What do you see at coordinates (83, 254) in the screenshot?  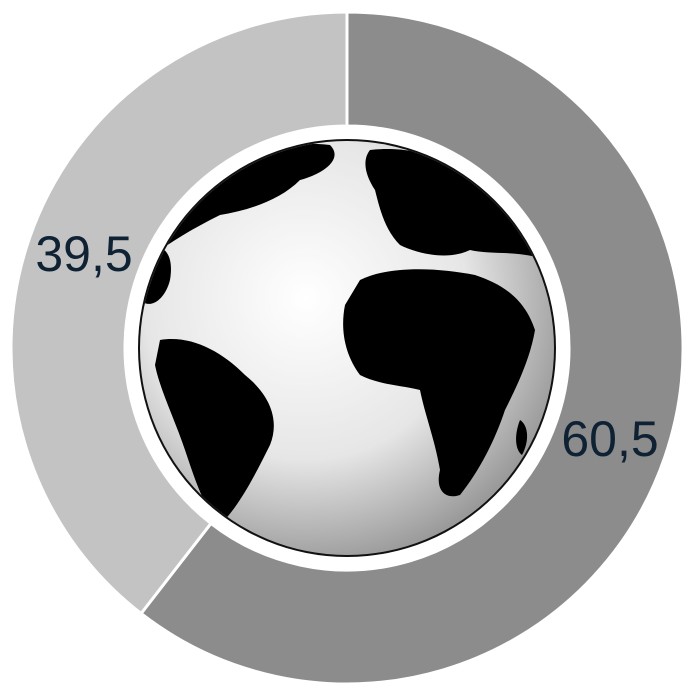 I see `data-label-2: 39,5` at bounding box center [83, 254].